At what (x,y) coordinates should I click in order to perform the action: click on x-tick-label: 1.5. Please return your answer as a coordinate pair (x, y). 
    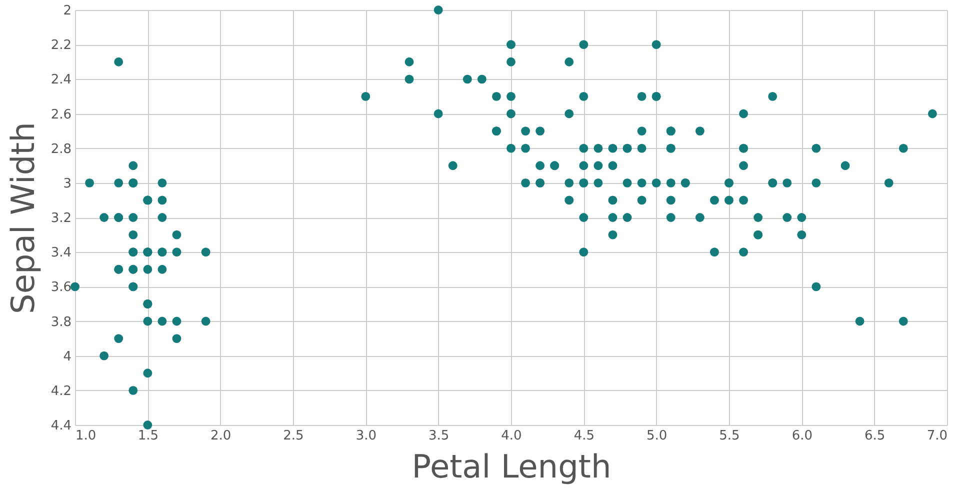
    Looking at the image, I should click on (148, 436).